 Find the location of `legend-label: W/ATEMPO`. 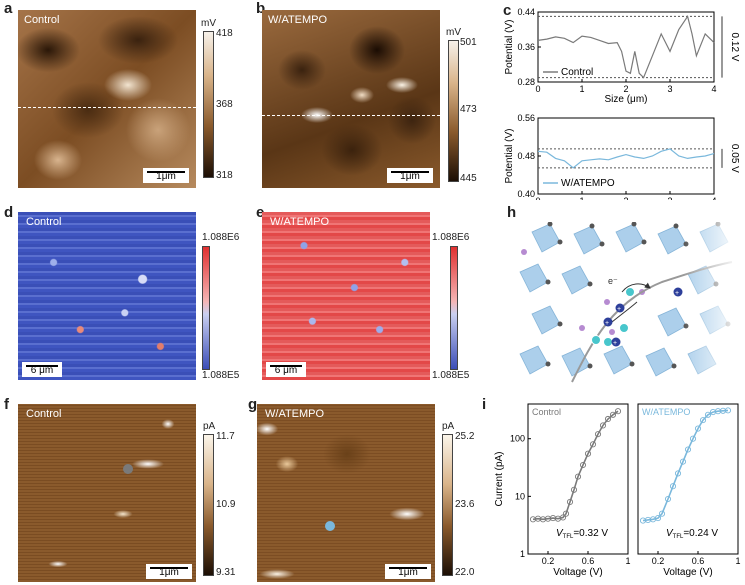

legend-label: W/ATEMPO is located at coordinates (588, 183).